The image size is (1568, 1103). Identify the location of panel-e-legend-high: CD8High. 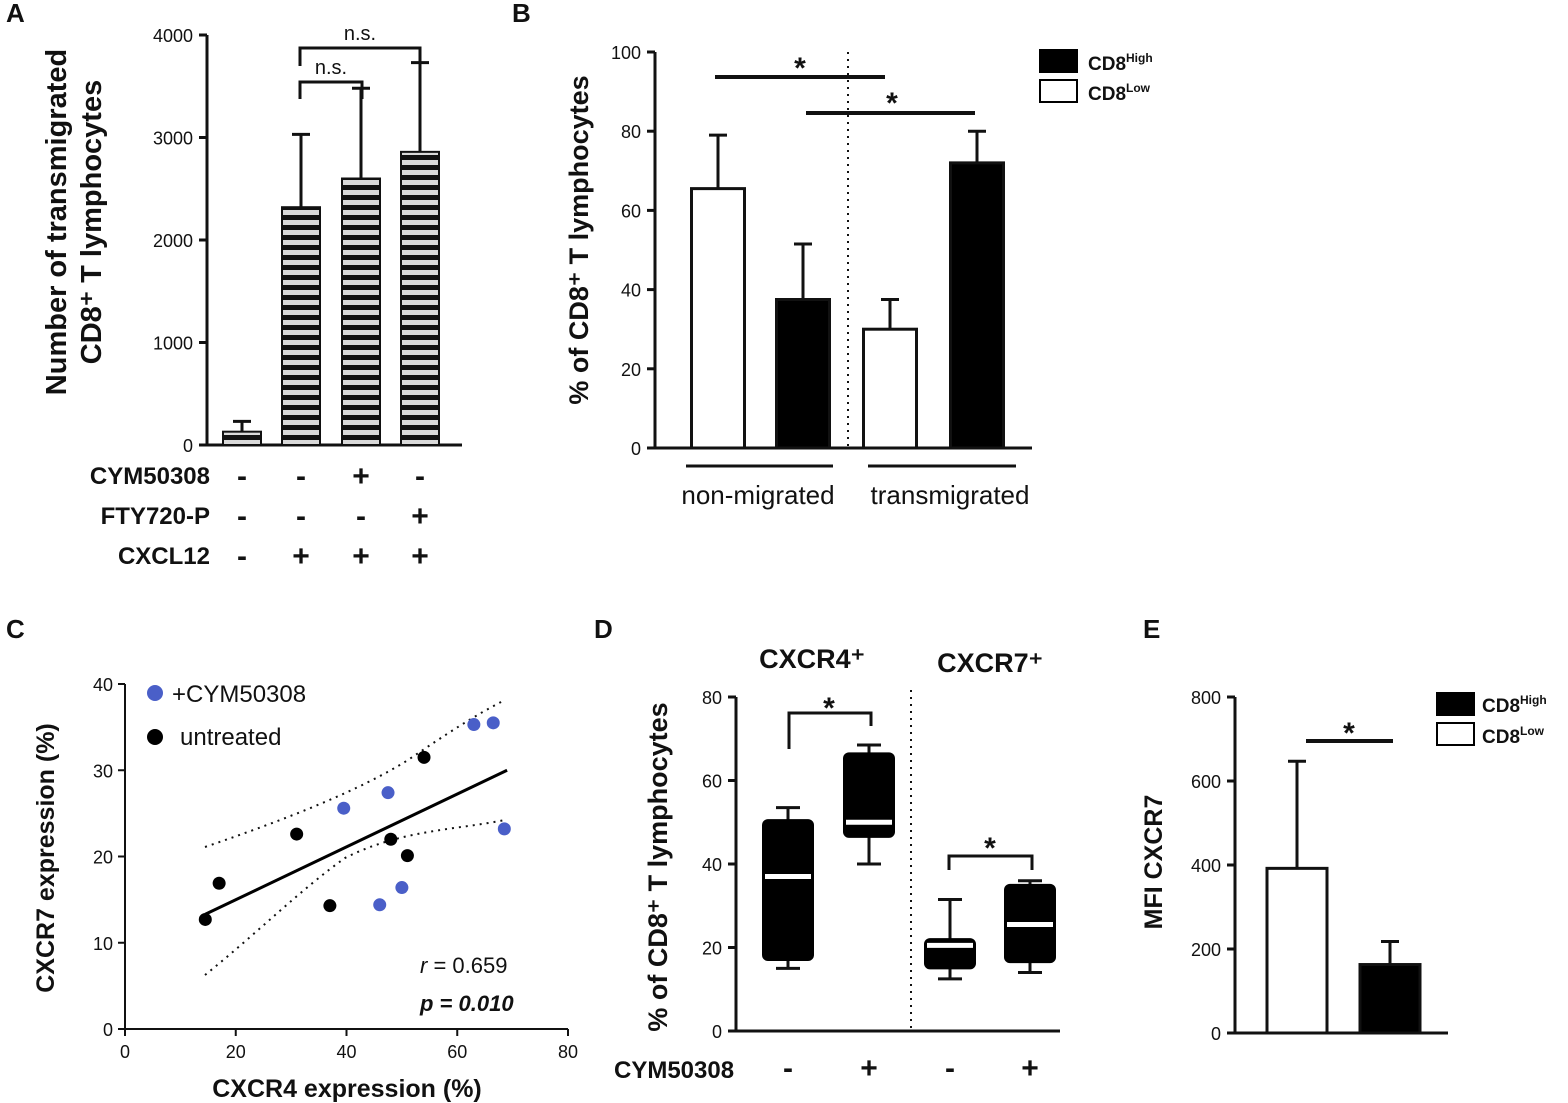
(1514, 705).